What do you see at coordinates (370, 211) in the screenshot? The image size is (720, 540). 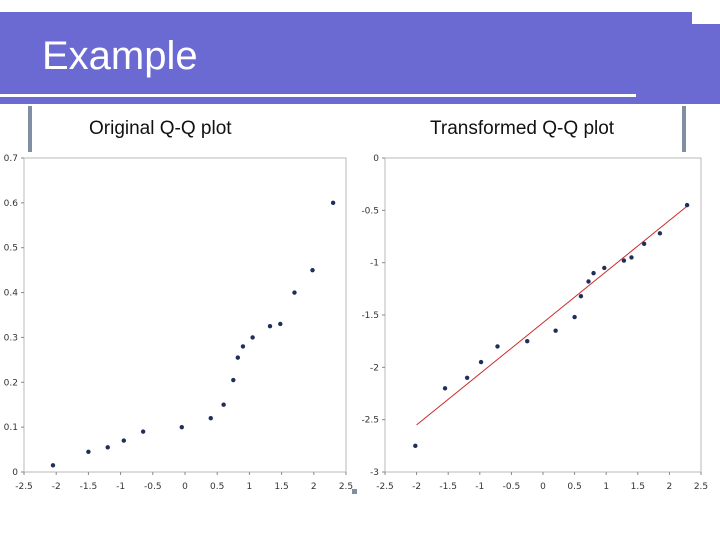 I see `transformed-y-tick-label: -0.5` at bounding box center [370, 211].